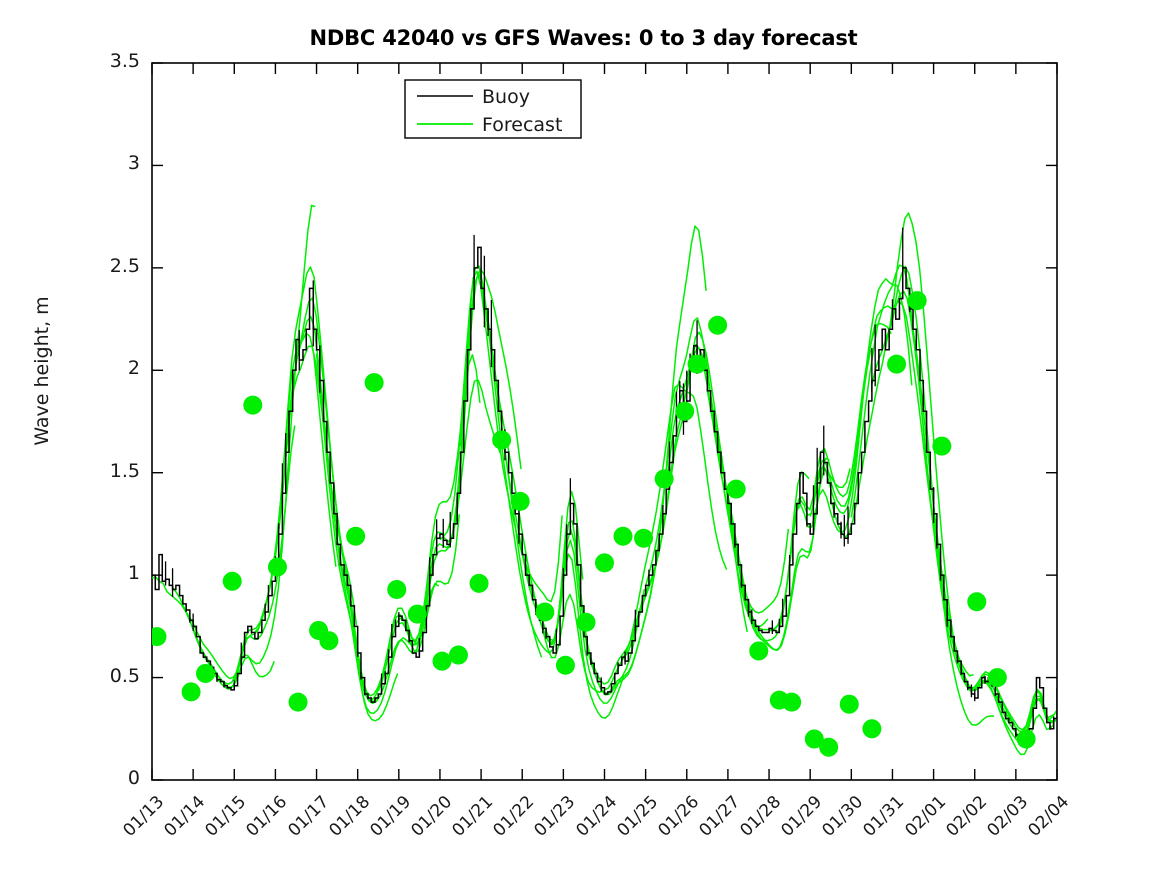  Describe the element at coordinates (522, 125) in the screenshot. I see `legend-label-forecast: Forecast` at that location.